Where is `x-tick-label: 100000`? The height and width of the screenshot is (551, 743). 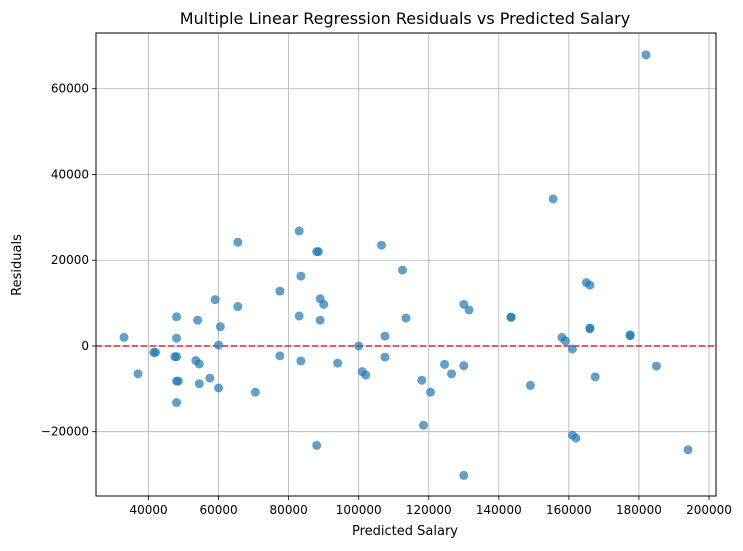
x-tick-label: 100000 is located at coordinates (359, 510).